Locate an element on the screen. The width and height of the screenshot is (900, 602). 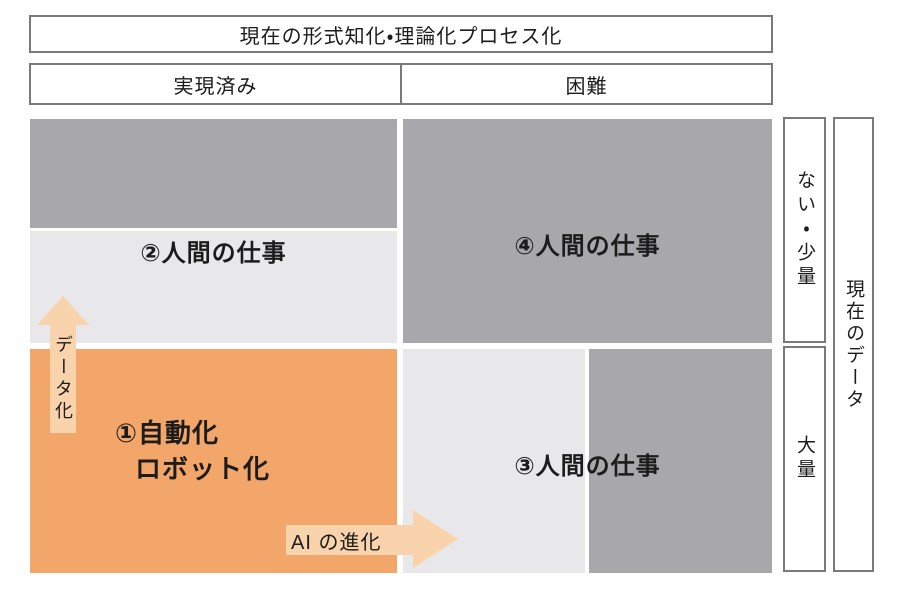
subheader-box: 実現済み 困難 is located at coordinates (401, 84).